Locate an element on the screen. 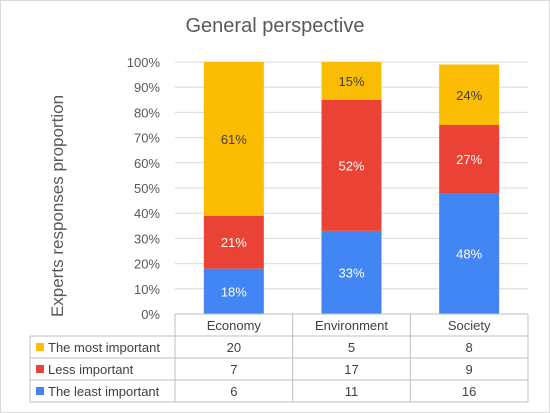 This screenshot has height=413, width=550. data-label: 27% is located at coordinates (469, 159).